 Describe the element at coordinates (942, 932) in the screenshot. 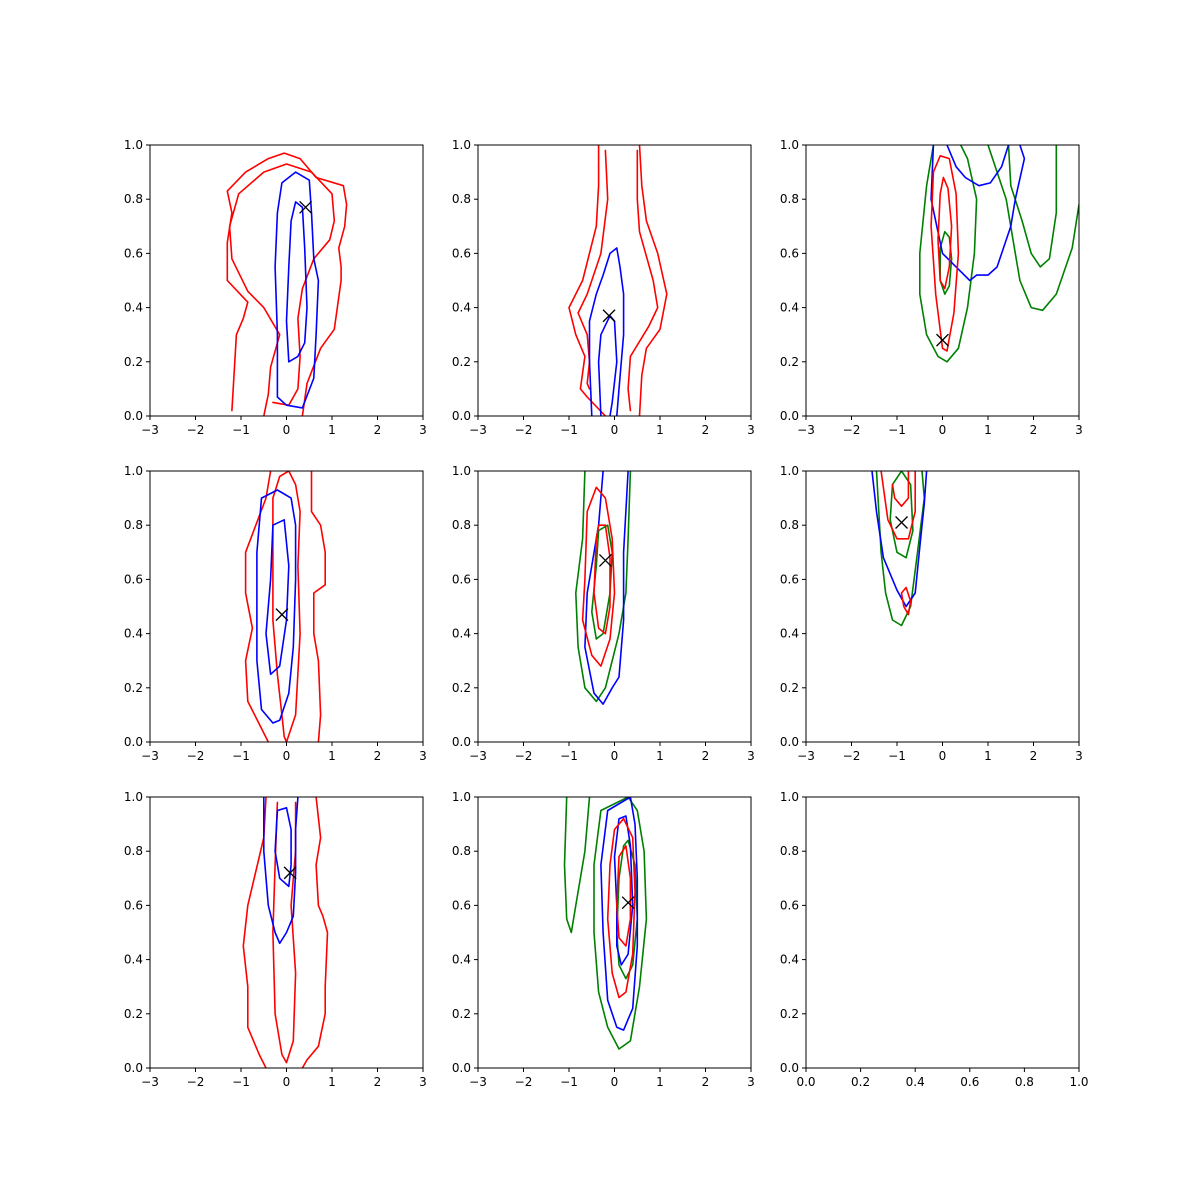

I see `axes-frame` at that location.